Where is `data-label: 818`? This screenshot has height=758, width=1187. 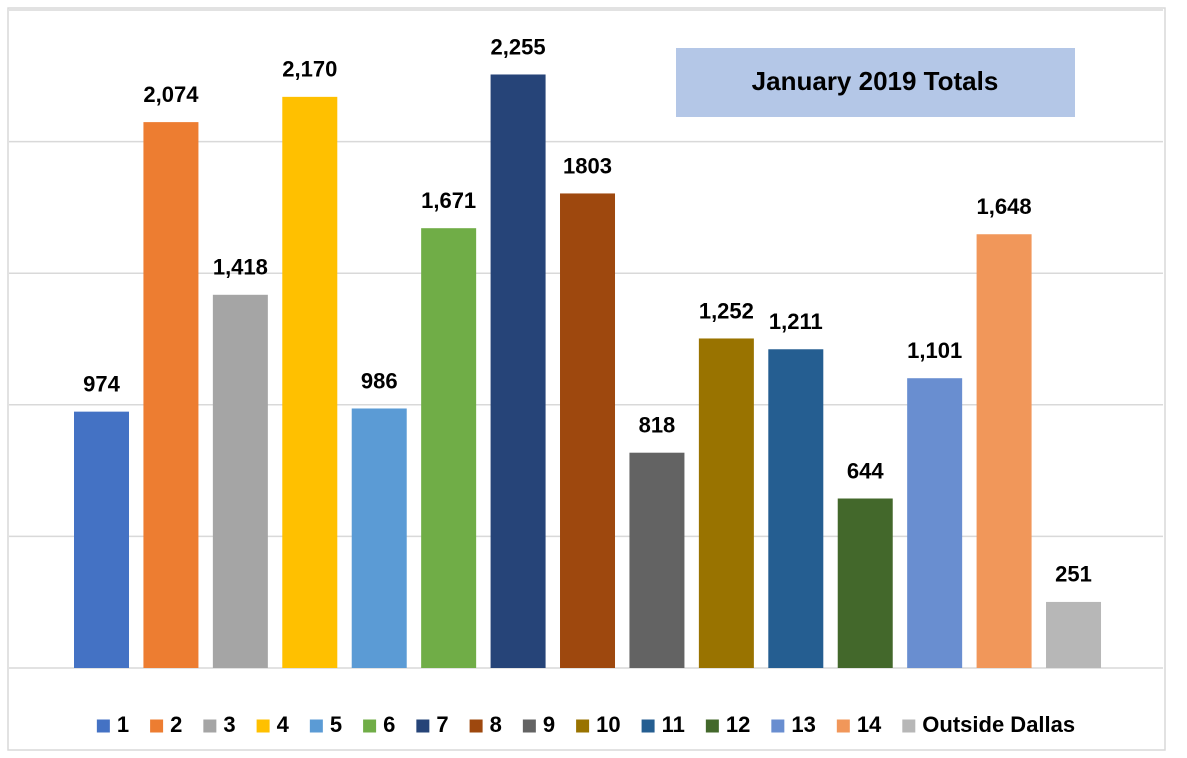 data-label: 818 is located at coordinates (657, 425).